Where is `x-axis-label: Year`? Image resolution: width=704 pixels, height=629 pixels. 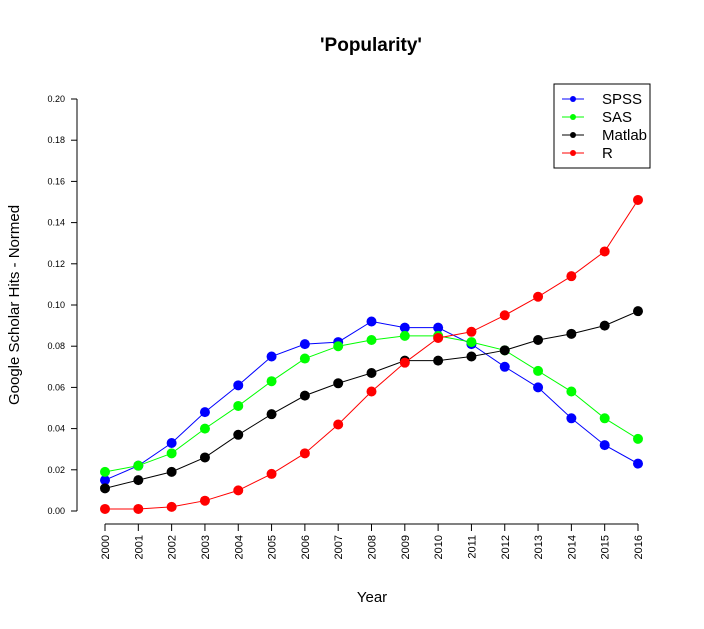
x-axis-label: Year is located at coordinates (372, 597).